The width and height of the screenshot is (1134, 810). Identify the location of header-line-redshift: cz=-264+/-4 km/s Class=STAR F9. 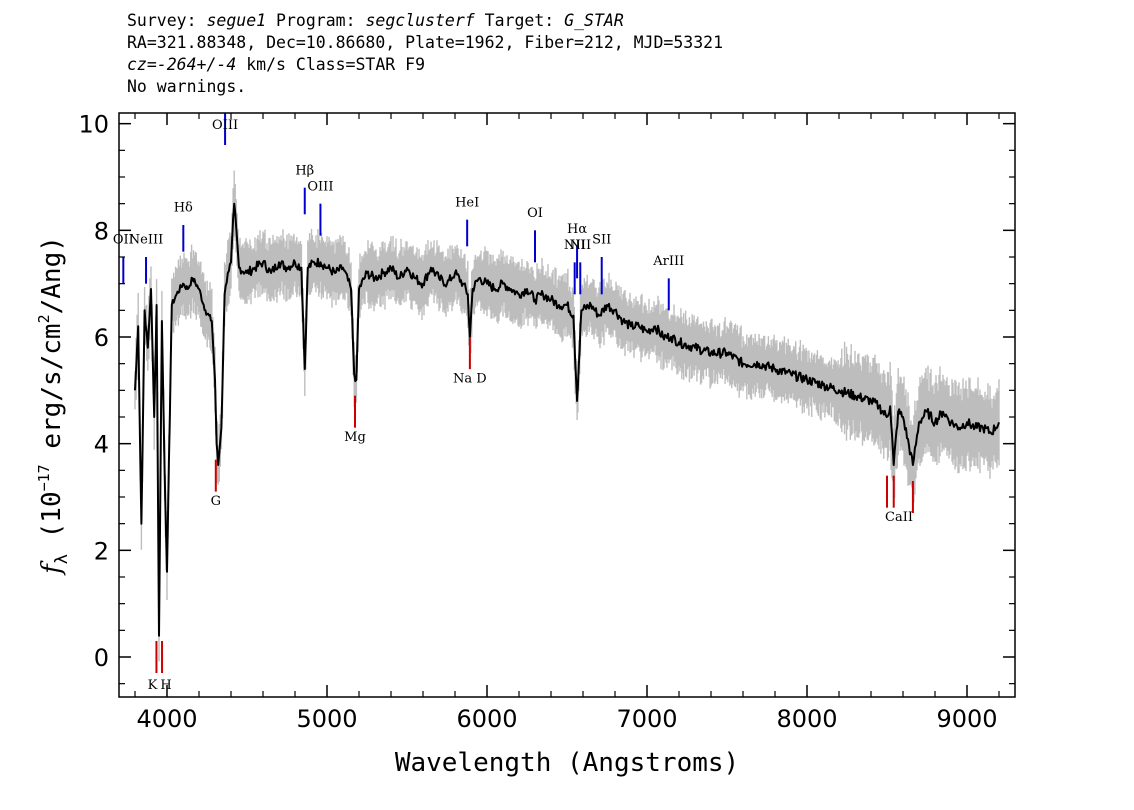
(425, 65).